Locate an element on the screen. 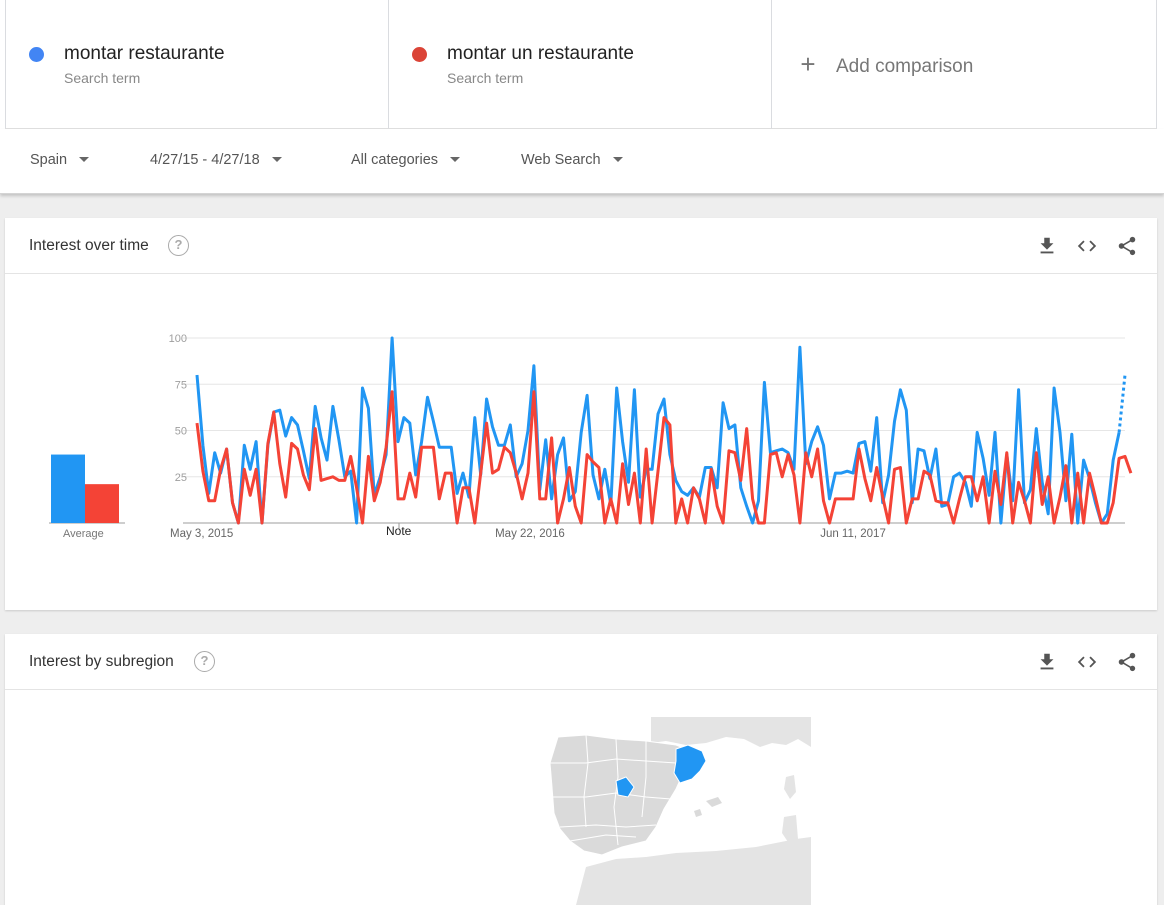 The height and width of the screenshot is (905, 1164). map-region-catalonia is located at coordinates (690, 764).